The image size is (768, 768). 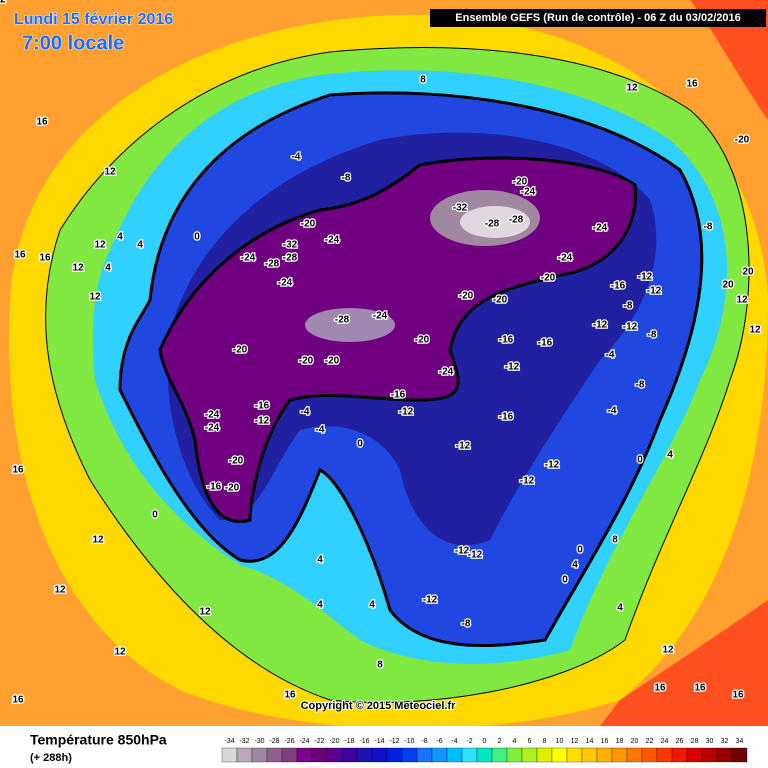 I want to click on scale-label: 18, so click(x=620, y=741).